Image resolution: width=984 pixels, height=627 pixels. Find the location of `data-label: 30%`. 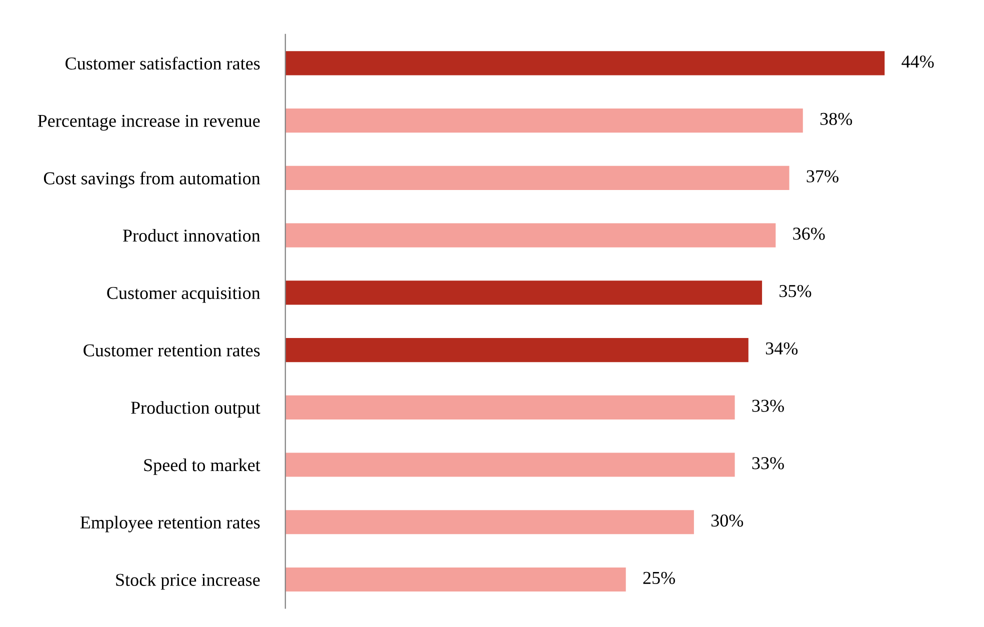

data-label: 30% is located at coordinates (727, 520).